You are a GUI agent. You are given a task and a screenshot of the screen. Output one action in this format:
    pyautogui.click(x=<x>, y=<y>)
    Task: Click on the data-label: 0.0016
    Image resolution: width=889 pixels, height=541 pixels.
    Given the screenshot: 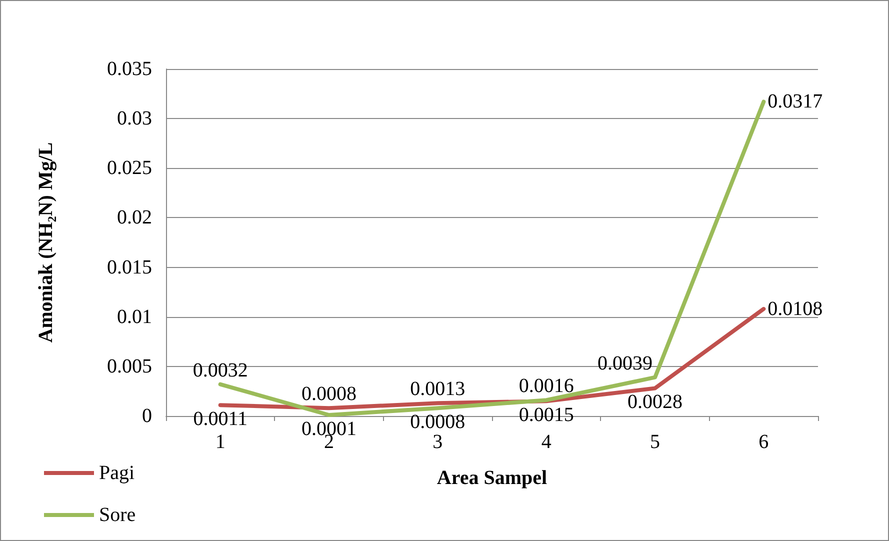 What is the action you would take?
    pyautogui.click(x=546, y=386)
    